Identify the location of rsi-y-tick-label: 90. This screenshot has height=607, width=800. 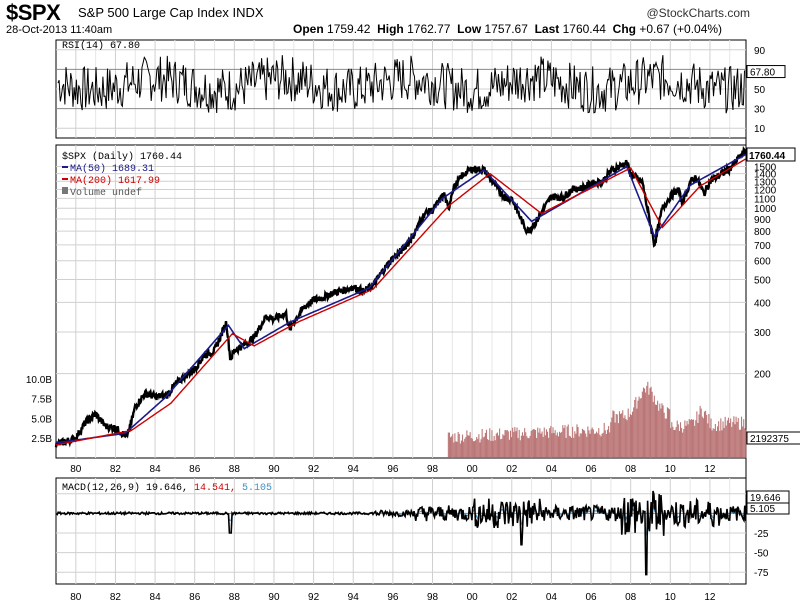
(760, 51).